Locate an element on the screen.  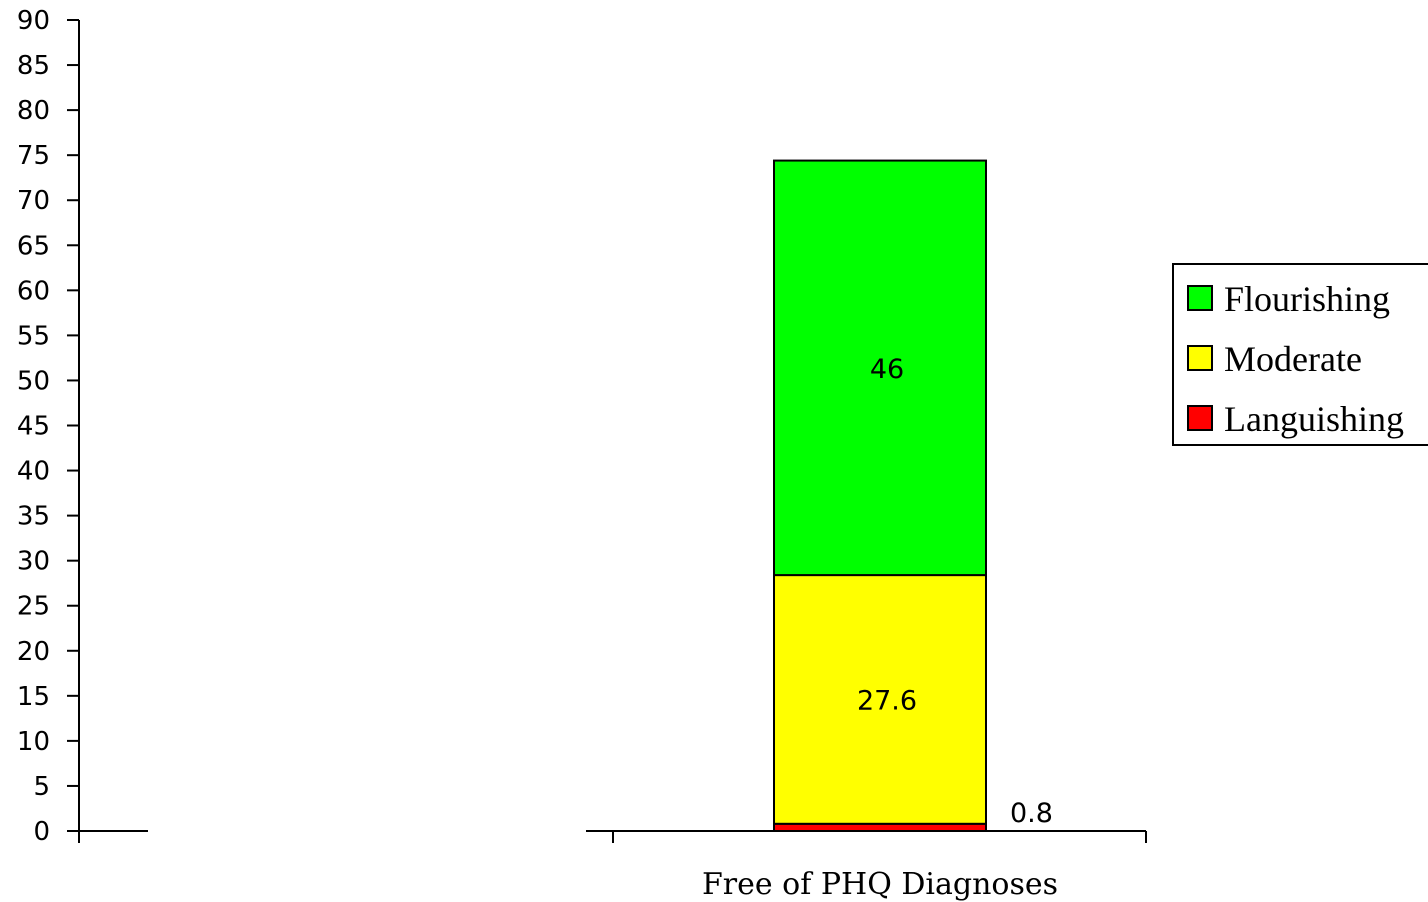
data-label-flourishing: 46 is located at coordinates (887, 369).